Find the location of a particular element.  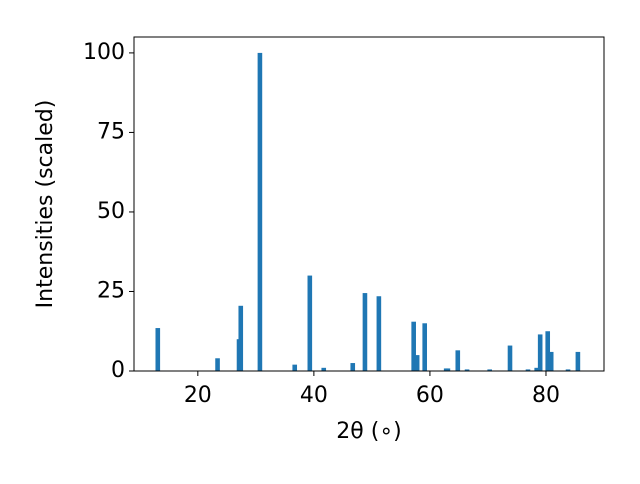

x-tick-label: 20 is located at coordinates (198, 395).